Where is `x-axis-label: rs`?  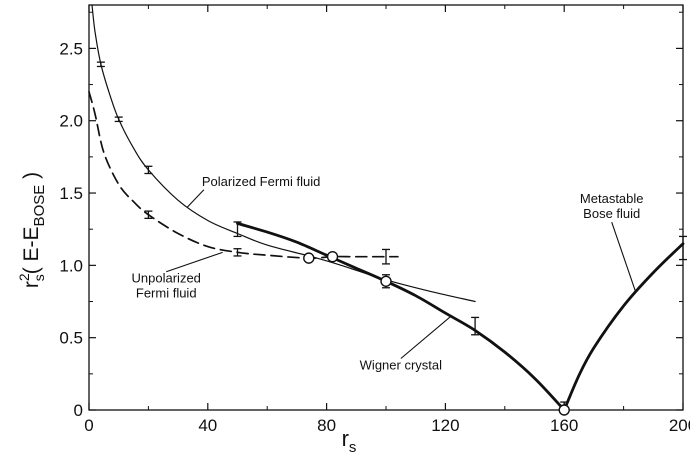 x-axis-label: rs is located at coordinates (349, 441).